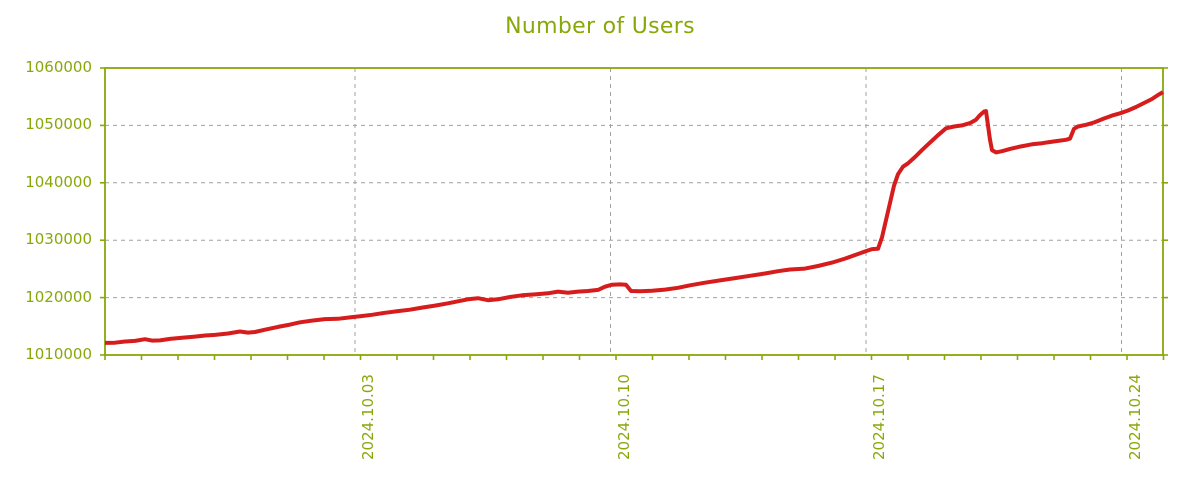  What do you see at coordinates (600, 26) in the screenshot?
I see `chart-title: Number of Users` at bounding box center [600, 26].